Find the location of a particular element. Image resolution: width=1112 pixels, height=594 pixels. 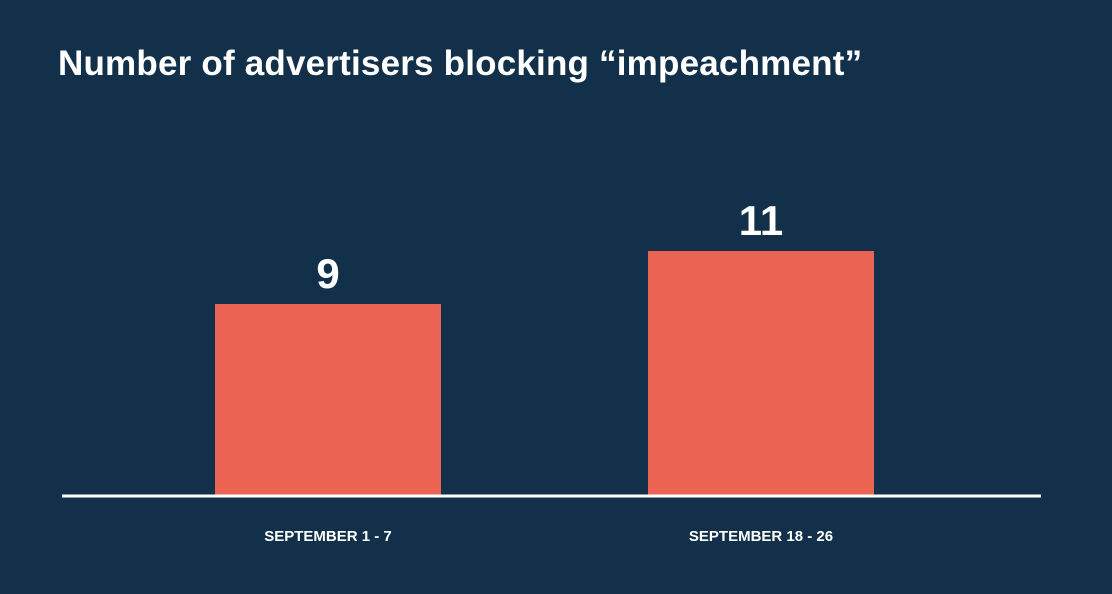

data-label: 9 is located at coordinates (327, 273).